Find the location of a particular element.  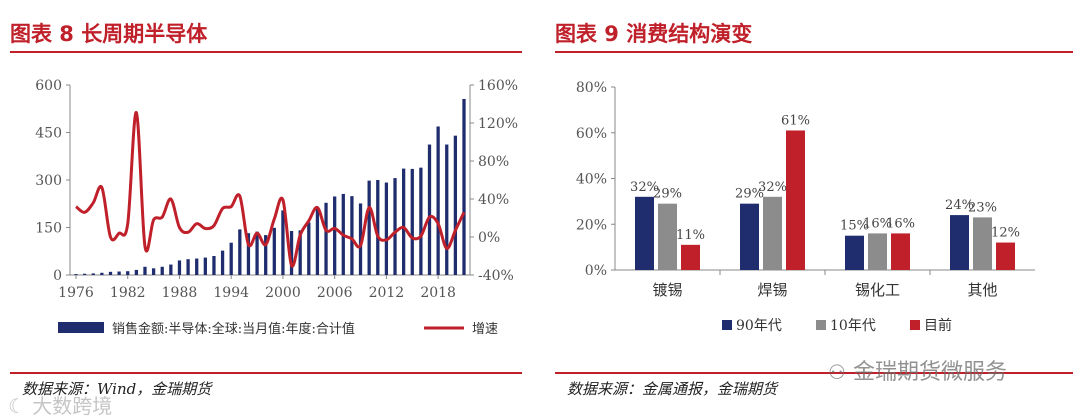

data-label: 12% is located at coordinates (1005, 233).